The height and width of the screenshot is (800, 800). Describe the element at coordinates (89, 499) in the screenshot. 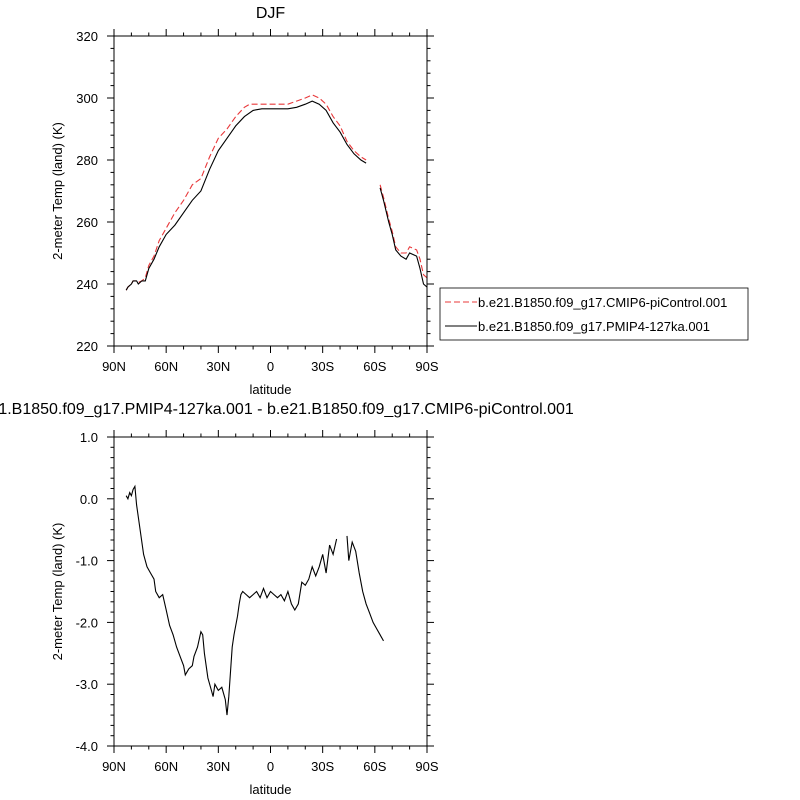

I see `y-tick-label: 0.0` at that location.